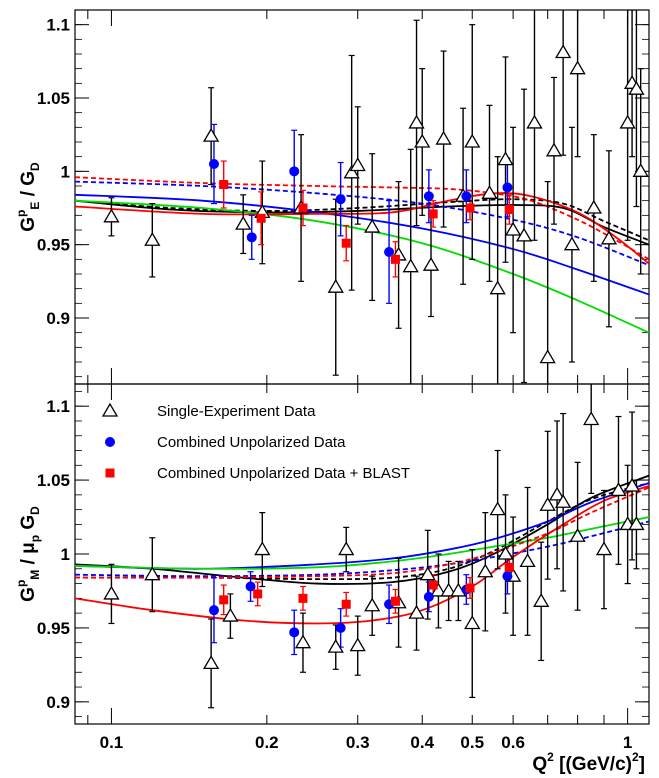 This screenshot has width=659, height=778. Describe the element at coordinates (28, 224) in the screenshot. I see `y-label-main: G` at that location.